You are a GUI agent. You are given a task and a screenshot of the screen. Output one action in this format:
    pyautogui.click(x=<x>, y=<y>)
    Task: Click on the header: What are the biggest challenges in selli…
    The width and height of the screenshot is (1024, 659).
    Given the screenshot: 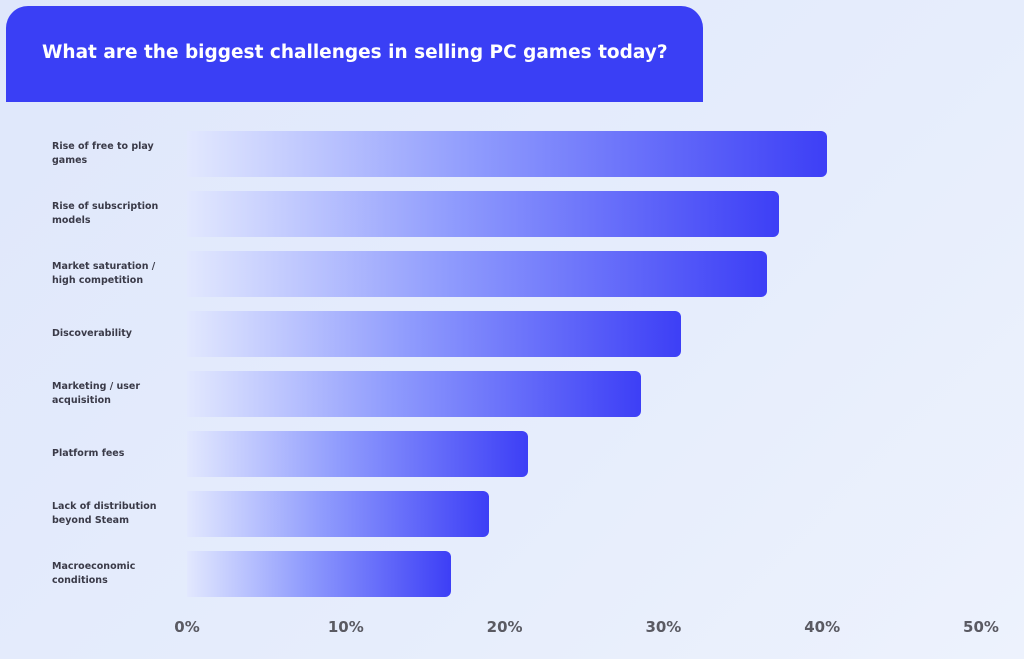 What is the action you would take?
    pyautogui.click(x=354, y=54)
    